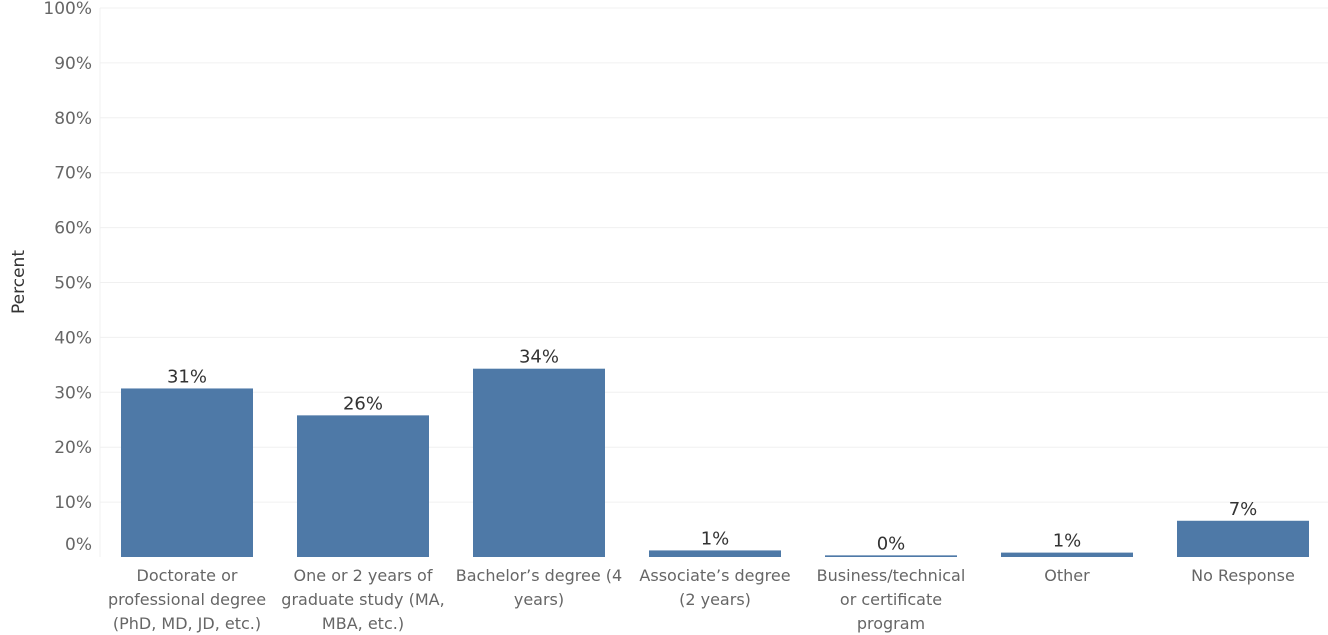 This screenshot has width=1328, height=635. What do you see at coordinates (73, 64) in the screenshot?
I see `y-tick-label: 90%` at bounding box center [73, 64].